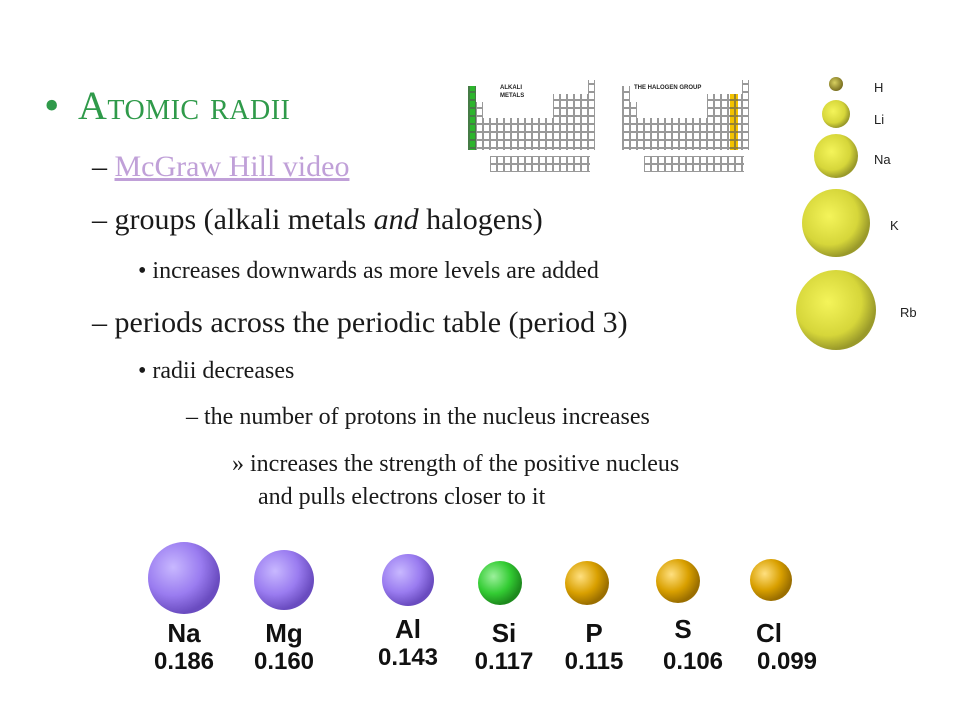  I want to click on mg-radius: 0.160, so click(284, 661).